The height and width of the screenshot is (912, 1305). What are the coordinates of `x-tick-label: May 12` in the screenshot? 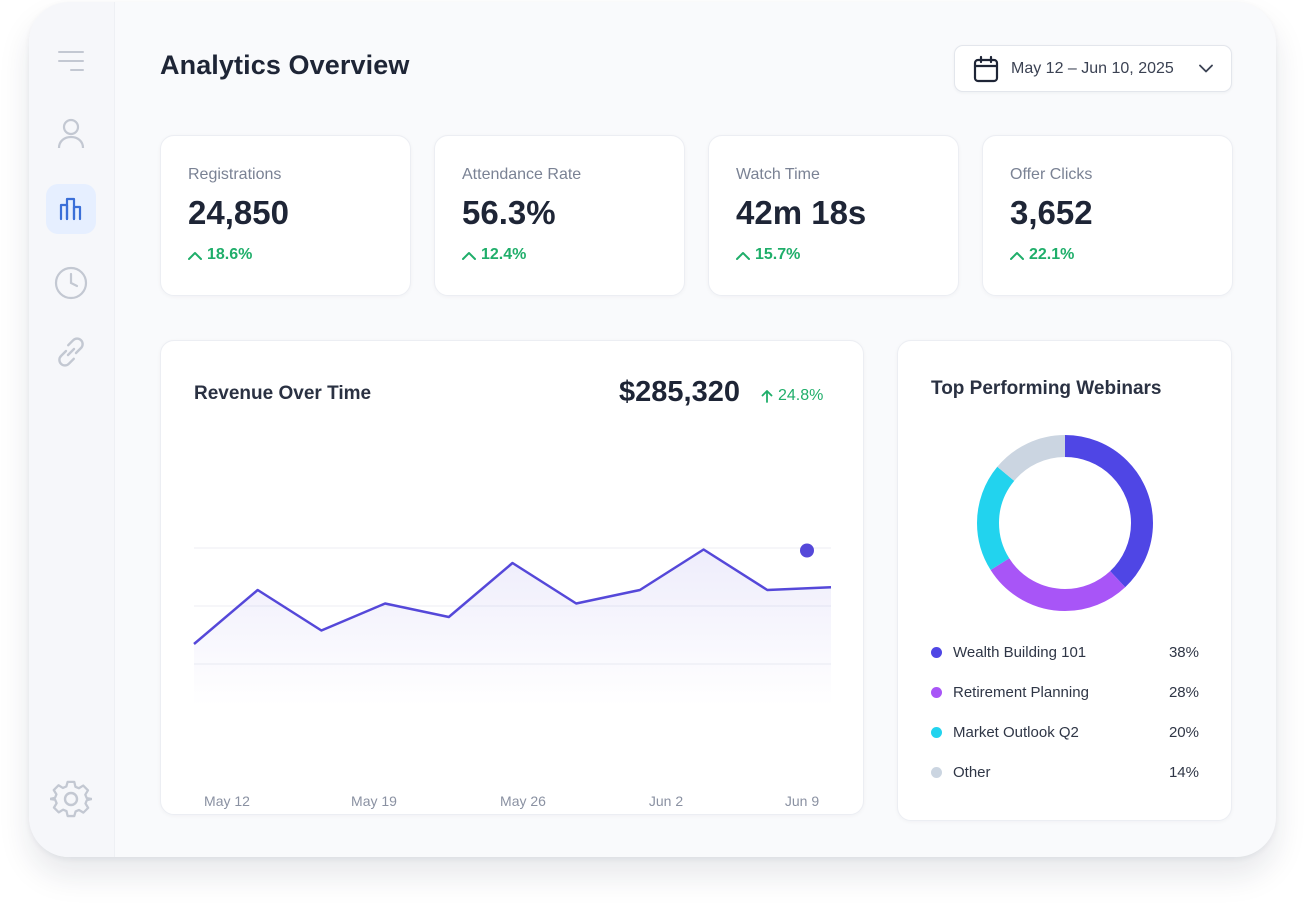 It's located at (227, 801).